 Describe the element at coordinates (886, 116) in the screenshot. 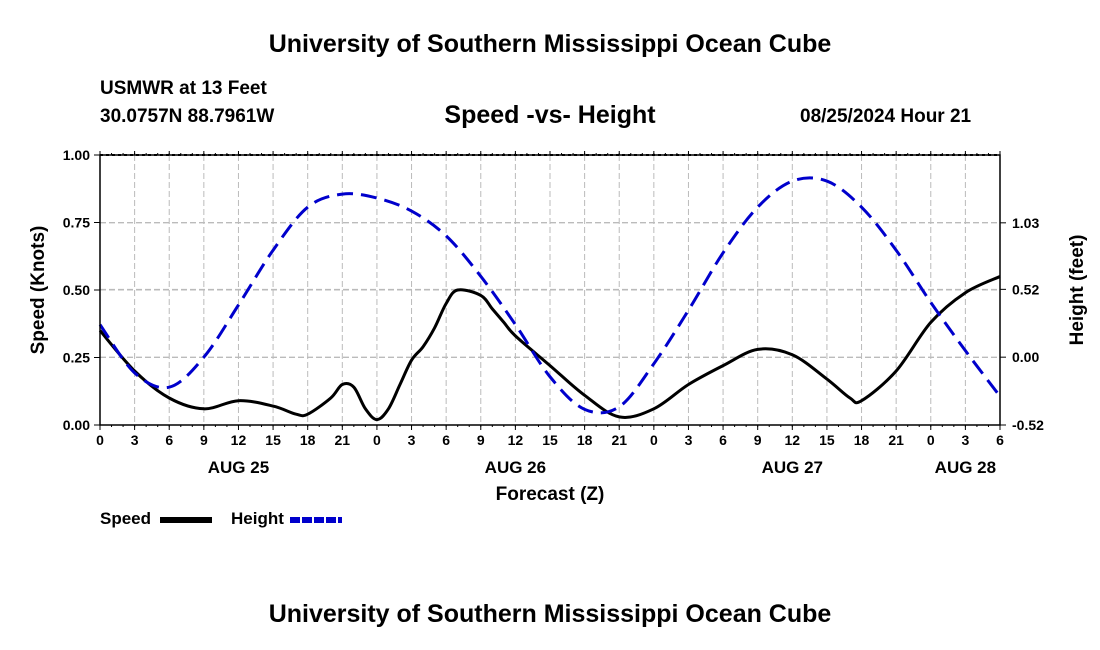

I see `forecast-datetime: 08/25/2024 Hour 21` at that location.